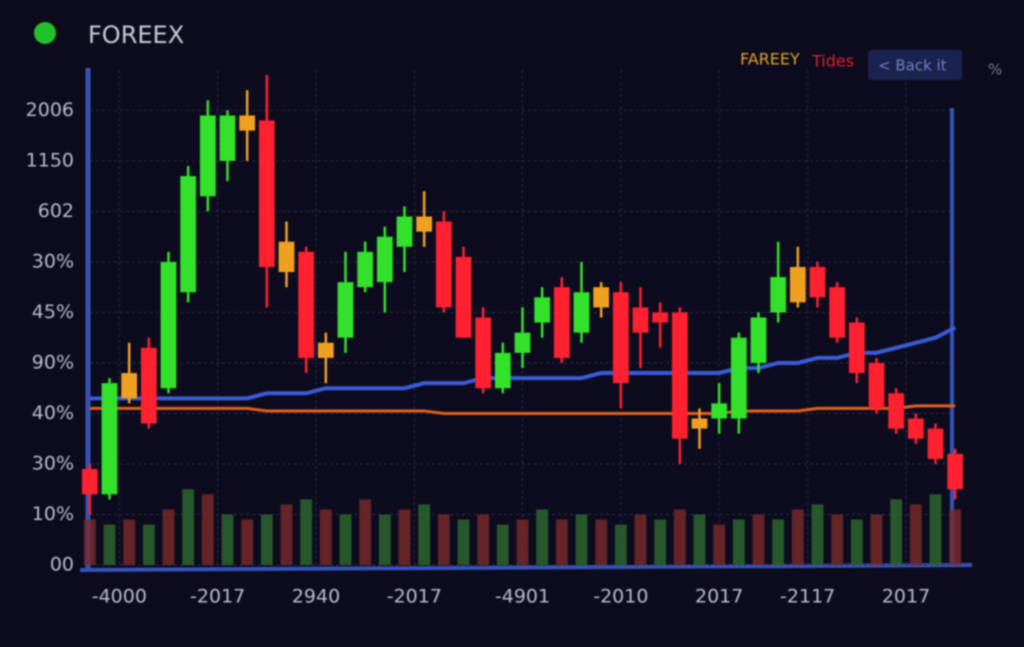 The image size is (1024, 647). Describe the element at coordinates (53, 362) in the screenshot. I see `y-tick-label: 90%` at that location.